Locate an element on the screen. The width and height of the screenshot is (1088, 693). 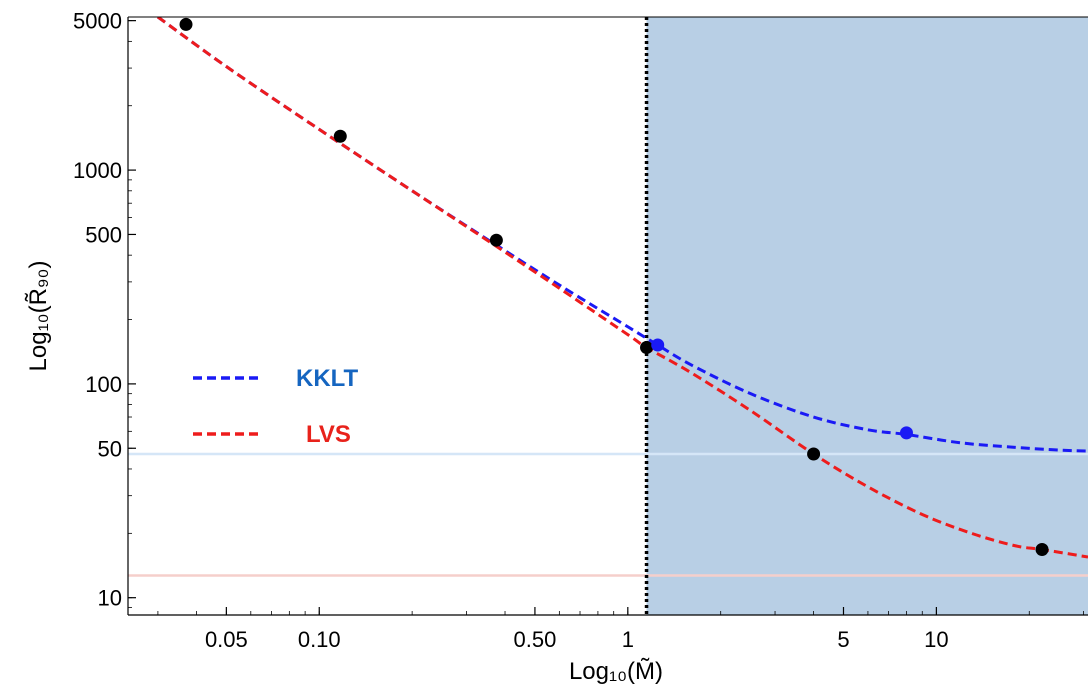
x-tick-label-4: 5 is located at coordinates (843, 639).